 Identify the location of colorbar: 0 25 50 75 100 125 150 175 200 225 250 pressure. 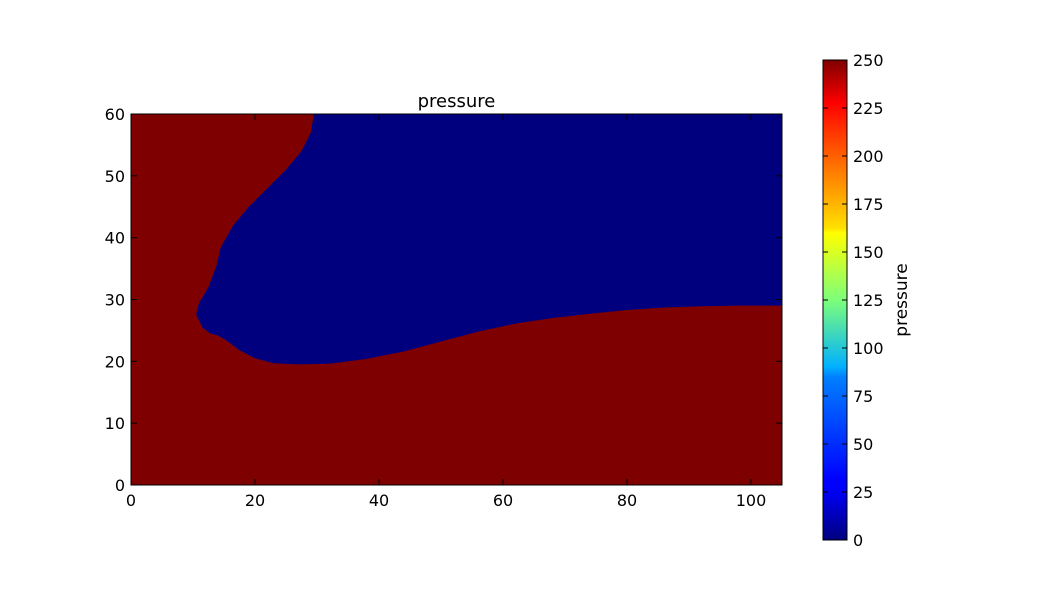
(867, 300).